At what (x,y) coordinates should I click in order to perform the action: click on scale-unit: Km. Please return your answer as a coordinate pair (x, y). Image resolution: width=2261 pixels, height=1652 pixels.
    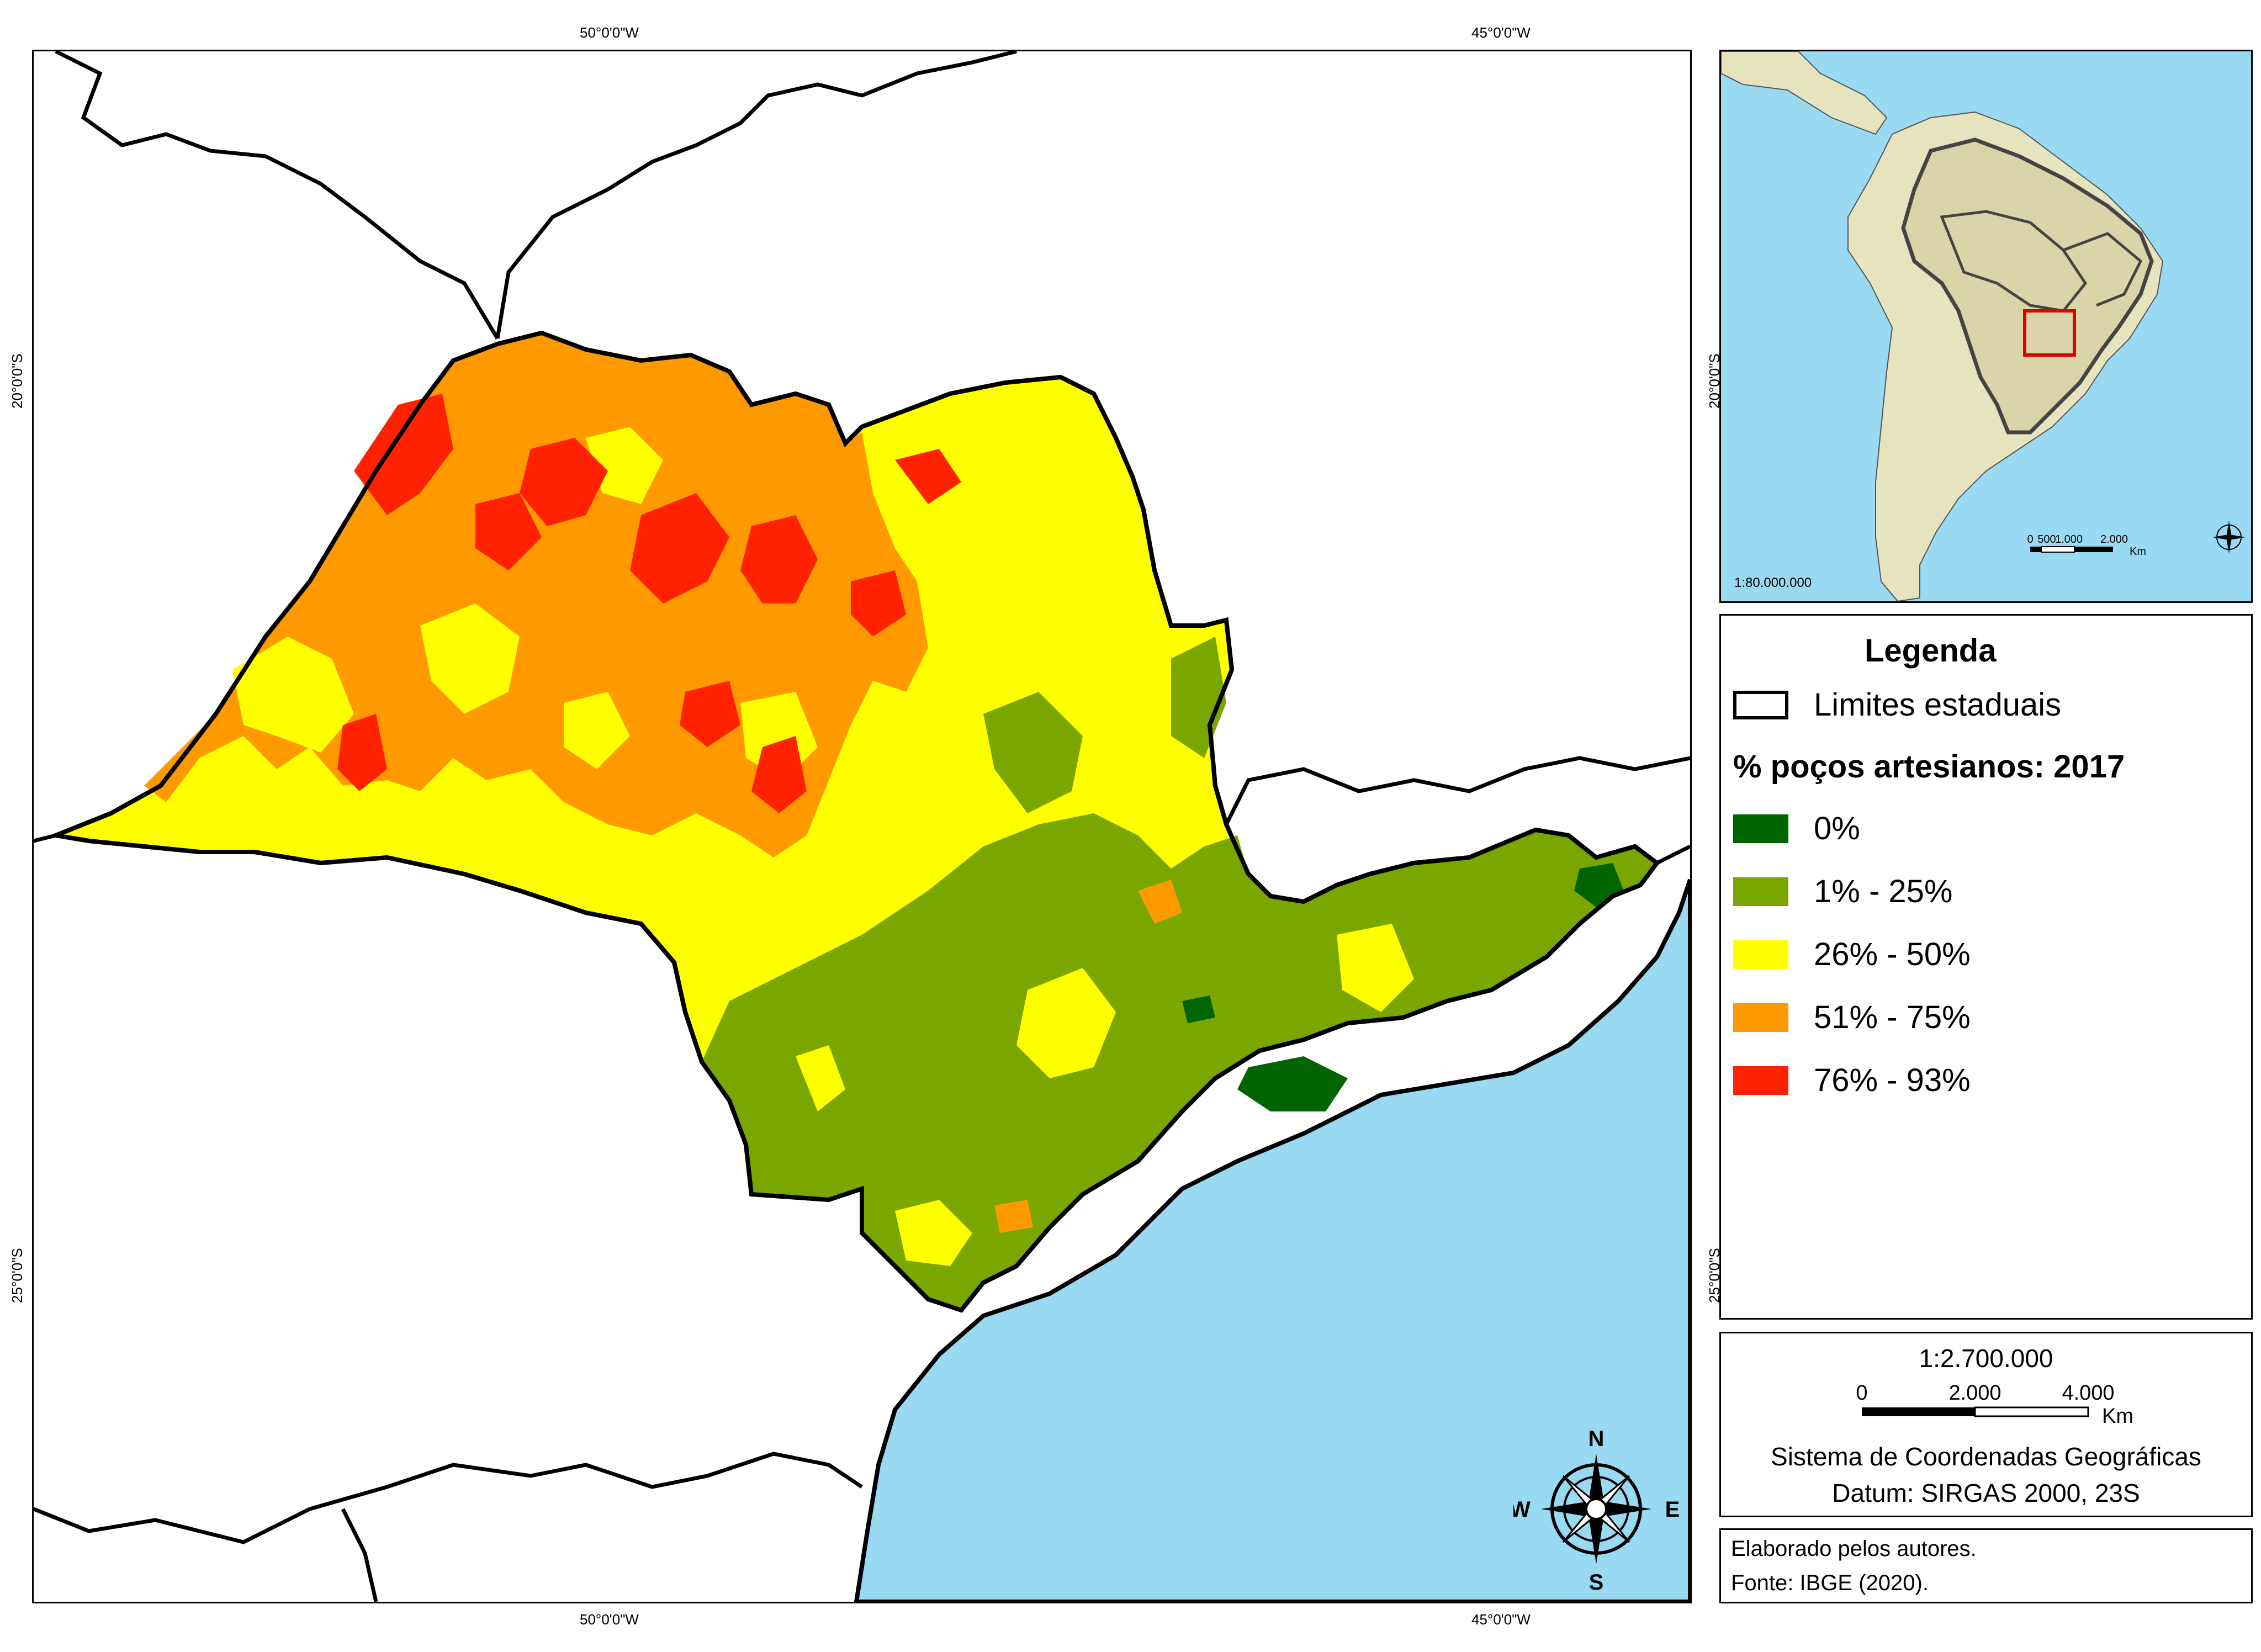
    Looking at the image, I should click on (2117, 1416).